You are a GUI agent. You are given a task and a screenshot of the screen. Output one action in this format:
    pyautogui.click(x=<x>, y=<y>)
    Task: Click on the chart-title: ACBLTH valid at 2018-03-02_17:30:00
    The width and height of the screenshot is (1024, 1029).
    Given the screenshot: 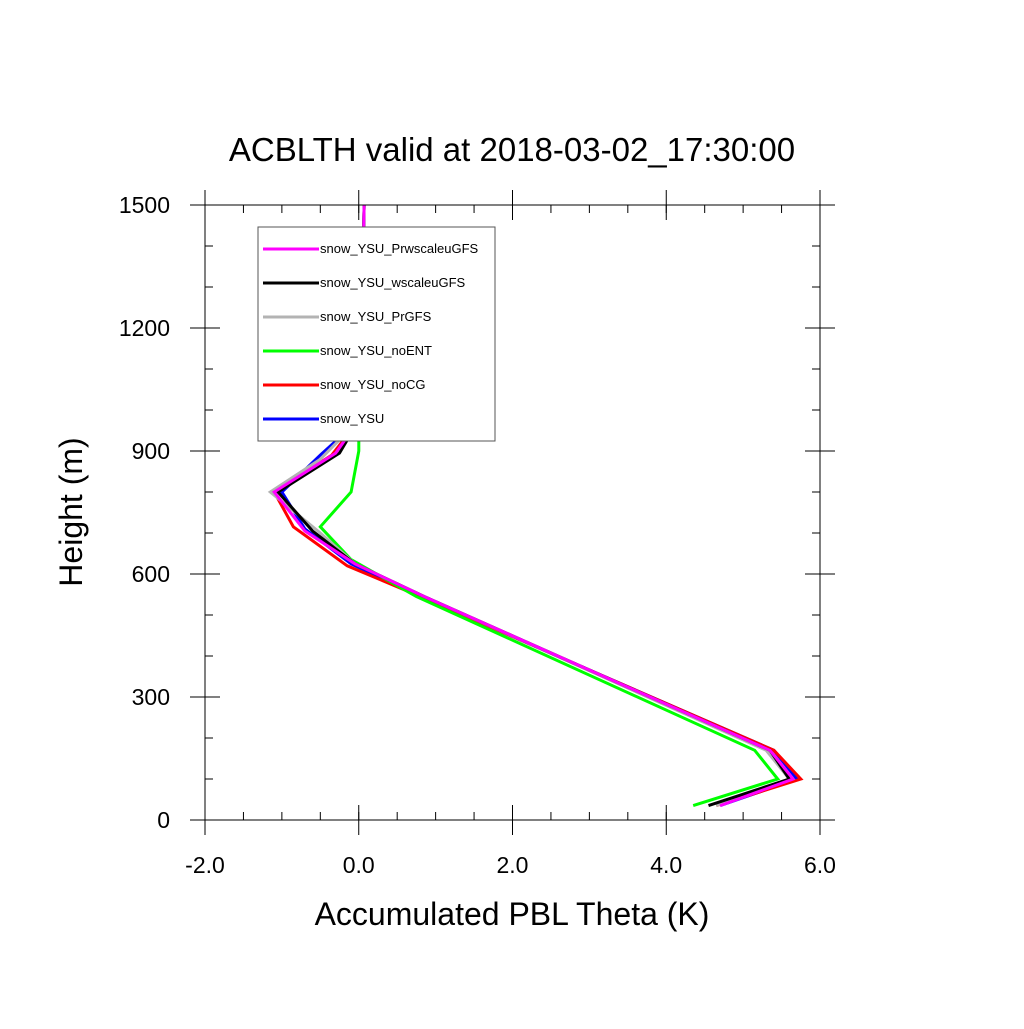 What is the action you would take?
    pyautogui.click(x=512, y=149)
    